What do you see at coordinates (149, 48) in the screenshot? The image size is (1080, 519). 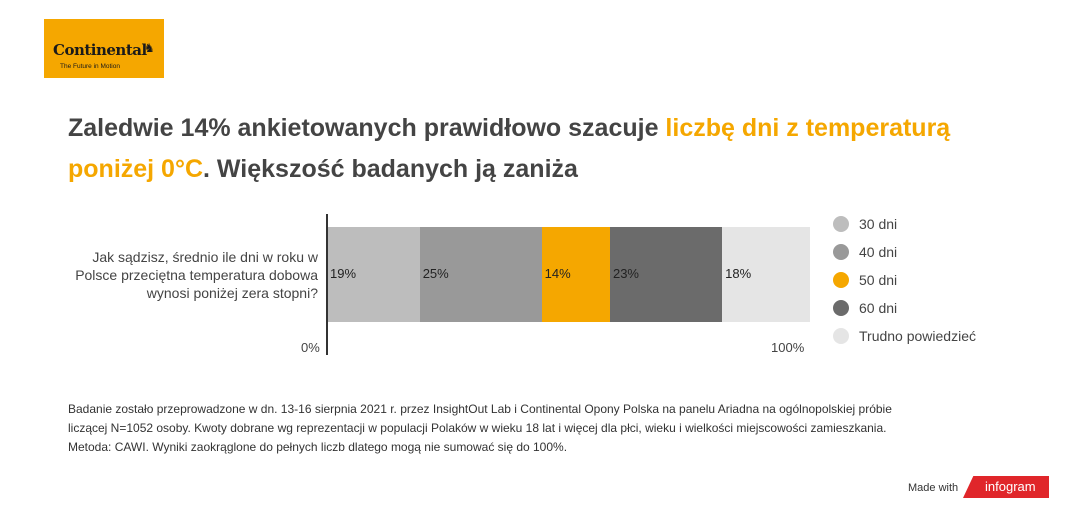 I see `horse-icon: ♞` at bounding box center [149, 48].